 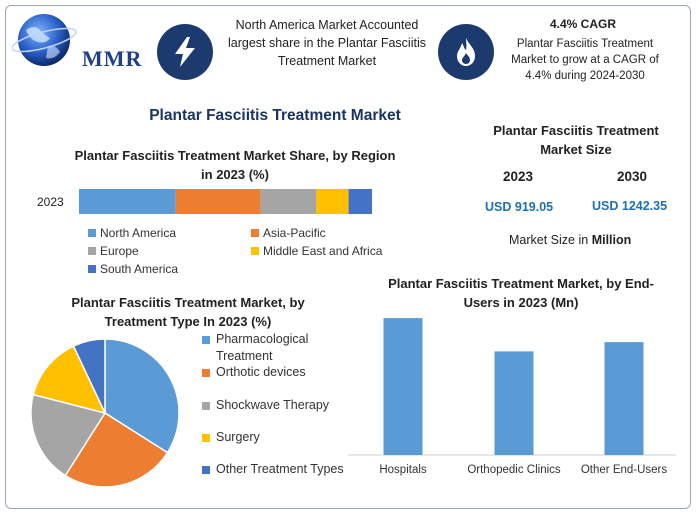 I want to click on legend-label: South America, so click(x=139, y=269).